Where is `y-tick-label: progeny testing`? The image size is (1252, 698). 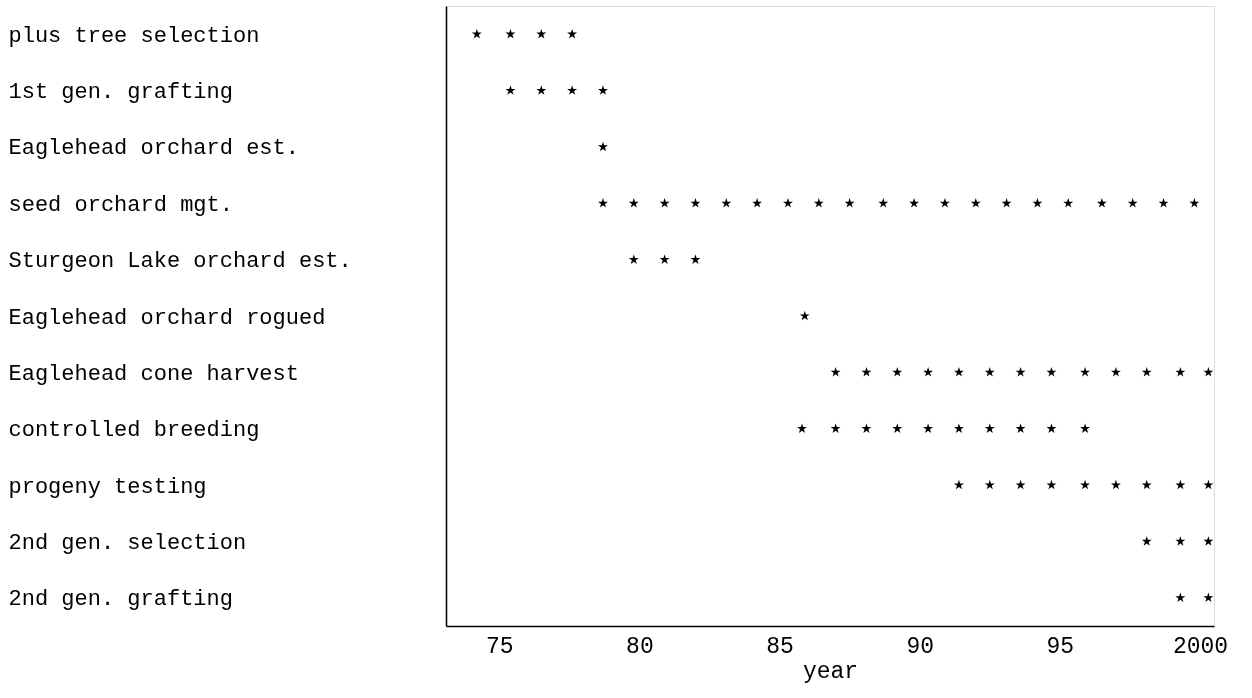
y-tick-label: progeny testing is located at coordinates (107, 487).